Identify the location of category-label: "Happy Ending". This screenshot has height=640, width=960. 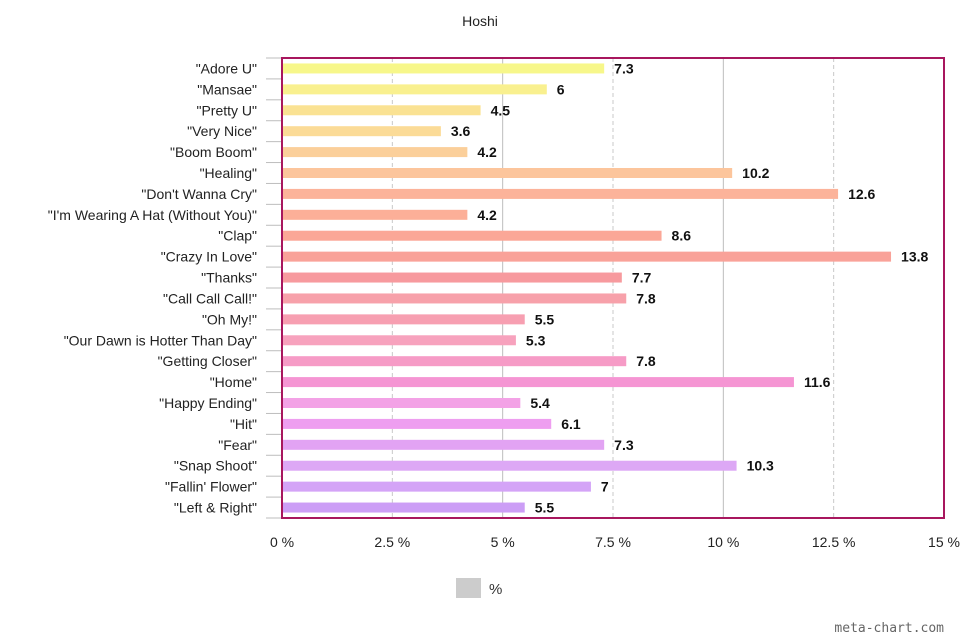
(208, 403).